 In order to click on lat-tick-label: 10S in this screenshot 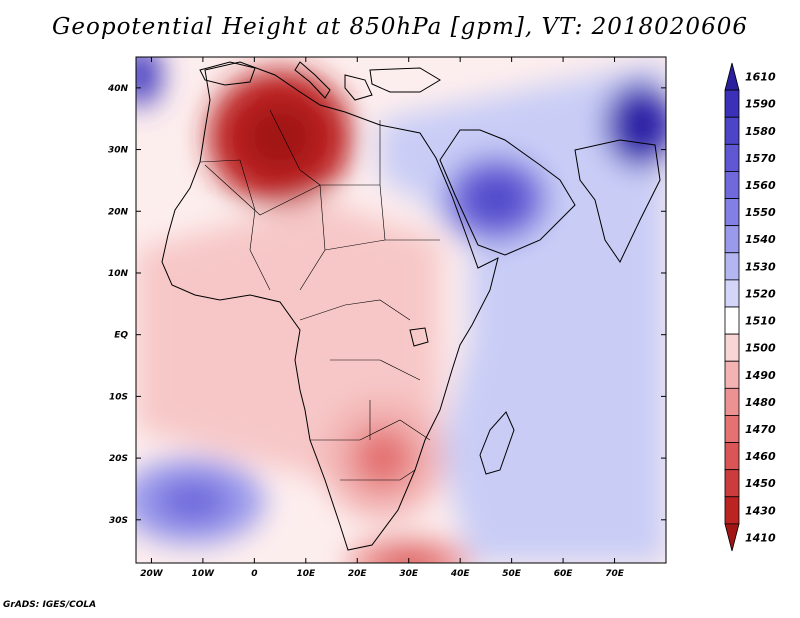, I will do `click(118, 397)`.